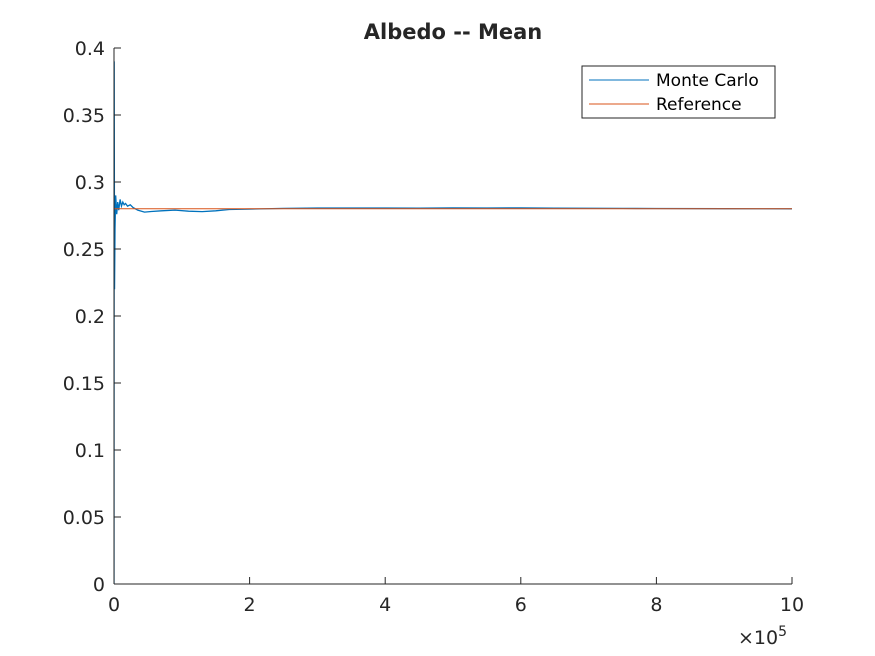 The image size is (875, 656). What do you see at coordinates (114, 605) in the screenshot?
I see `x-tick-label: 0` at bounding box center [114, 605].